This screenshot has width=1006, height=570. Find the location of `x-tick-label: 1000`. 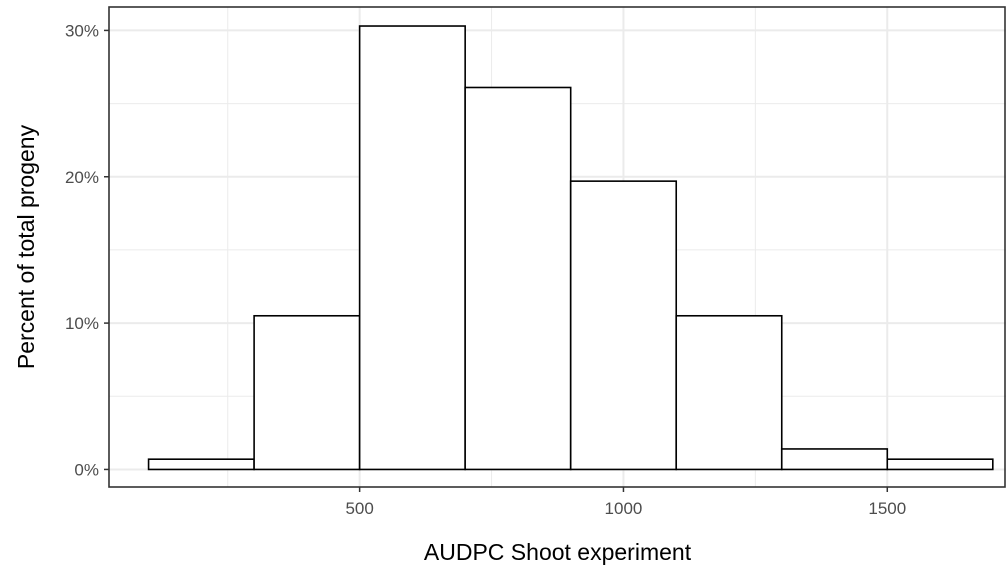

x-tick-label: 1000 is located at coordinates (624, 508).